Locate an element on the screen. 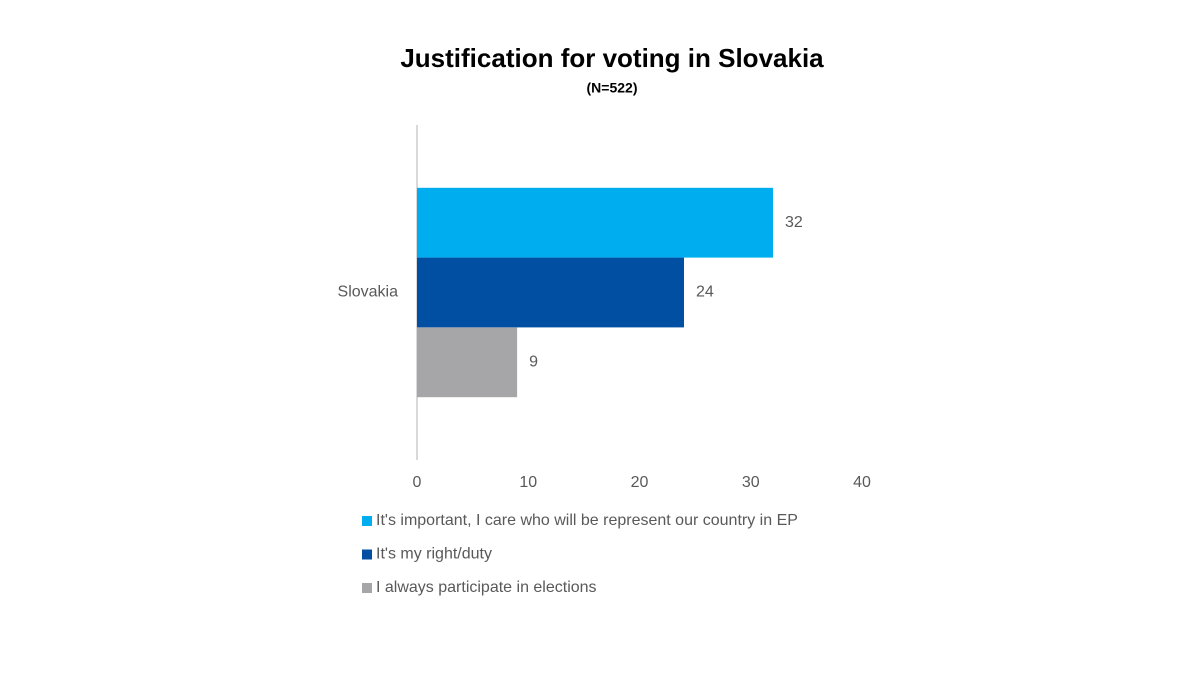 The image size is (1200, 681). x-tick-label: 20 is located at coordinates (640, 482).